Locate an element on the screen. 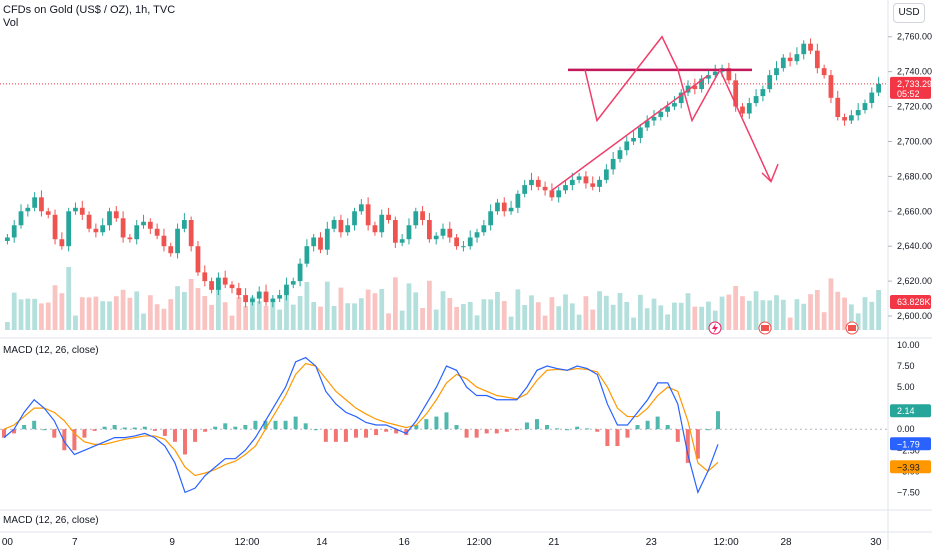 This screenshot has width=932, height=550. time-axis-label: 14 is located at coordinates (322, 542).